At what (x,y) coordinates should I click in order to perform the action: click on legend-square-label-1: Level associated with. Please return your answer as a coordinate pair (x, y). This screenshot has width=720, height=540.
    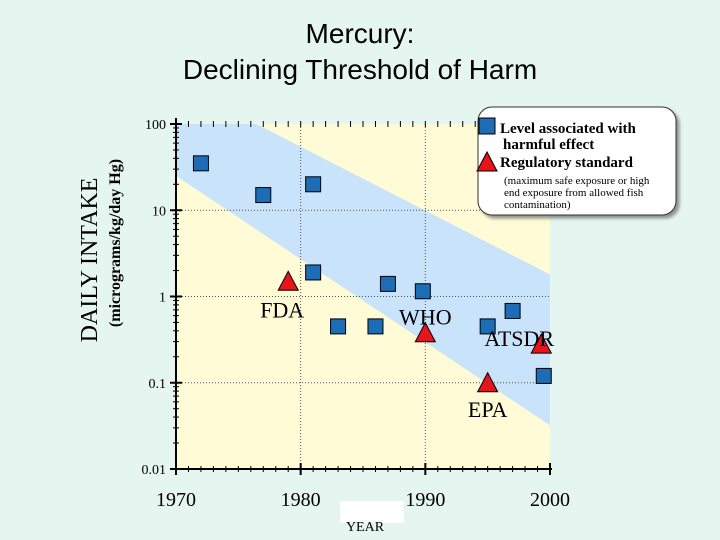
    Looking at the image, I should click on (568, 129).